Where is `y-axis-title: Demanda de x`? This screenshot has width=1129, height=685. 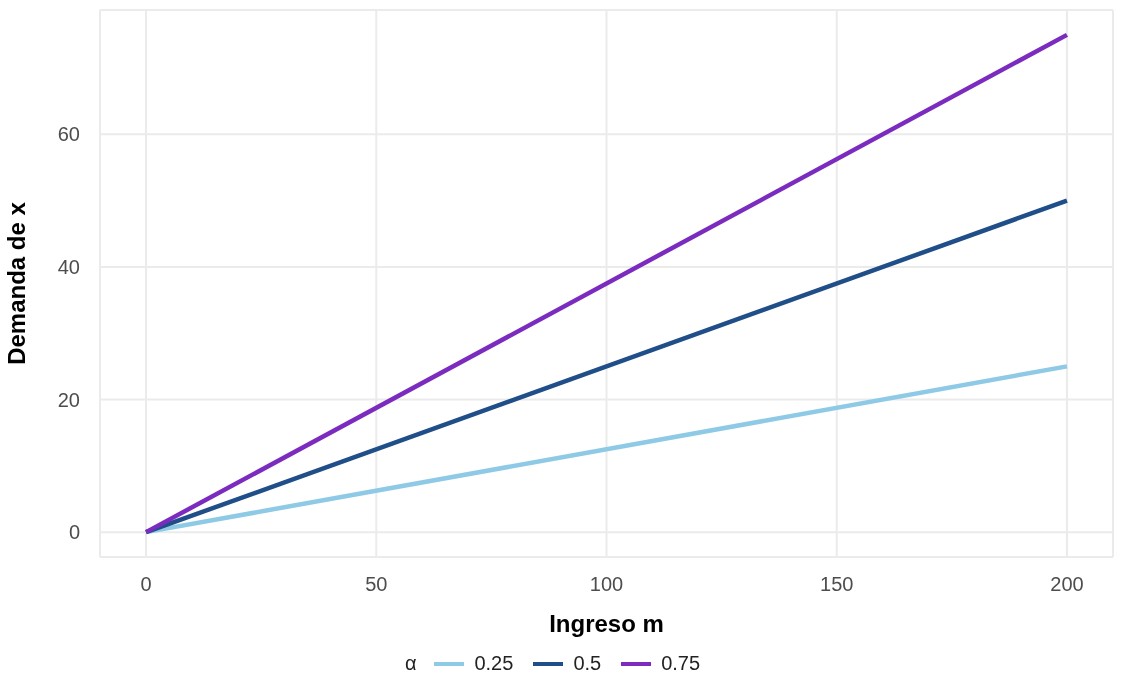 y-axis-title: Demanda de x is located at coordinates (16, 283).